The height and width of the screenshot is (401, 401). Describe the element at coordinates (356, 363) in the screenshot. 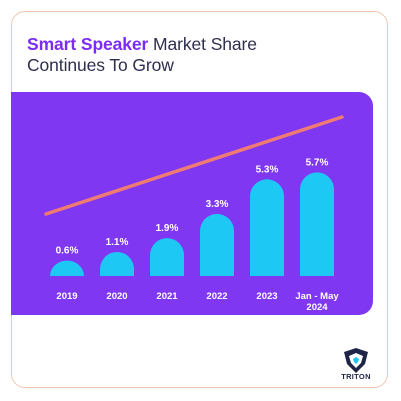

I see `triton-logo-icon` at that location.